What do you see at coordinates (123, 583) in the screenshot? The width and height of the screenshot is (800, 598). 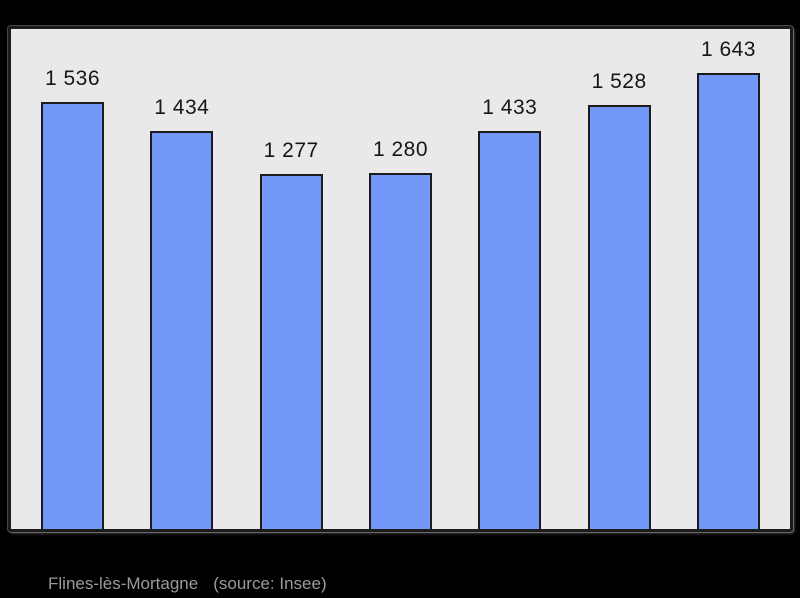 I see `caption-place-label: Flines-lès-Mortagne` at bounding box center [123, 583].